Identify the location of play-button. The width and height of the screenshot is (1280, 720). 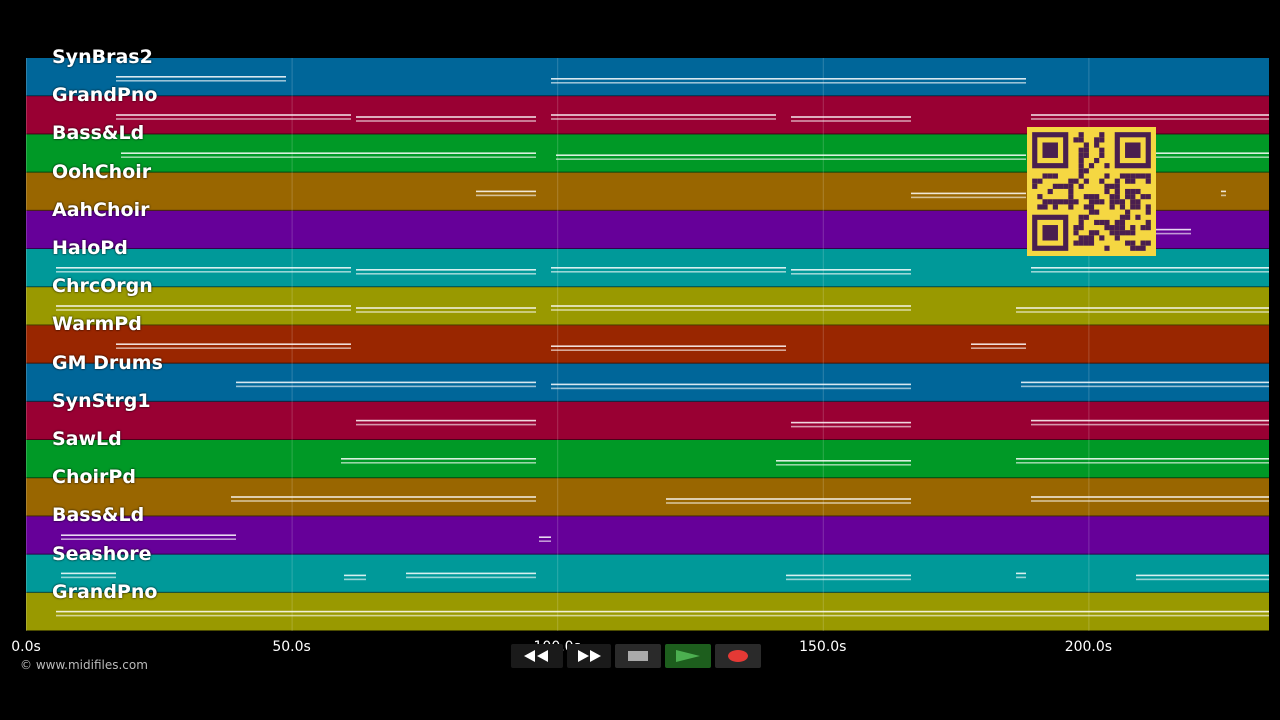
(688, 656).